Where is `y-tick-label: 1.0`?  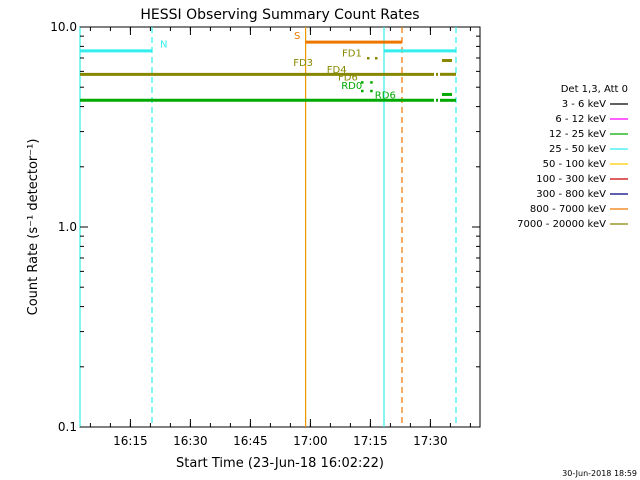
y-tick-label: 1.0 is located at coordinates (67, 227).